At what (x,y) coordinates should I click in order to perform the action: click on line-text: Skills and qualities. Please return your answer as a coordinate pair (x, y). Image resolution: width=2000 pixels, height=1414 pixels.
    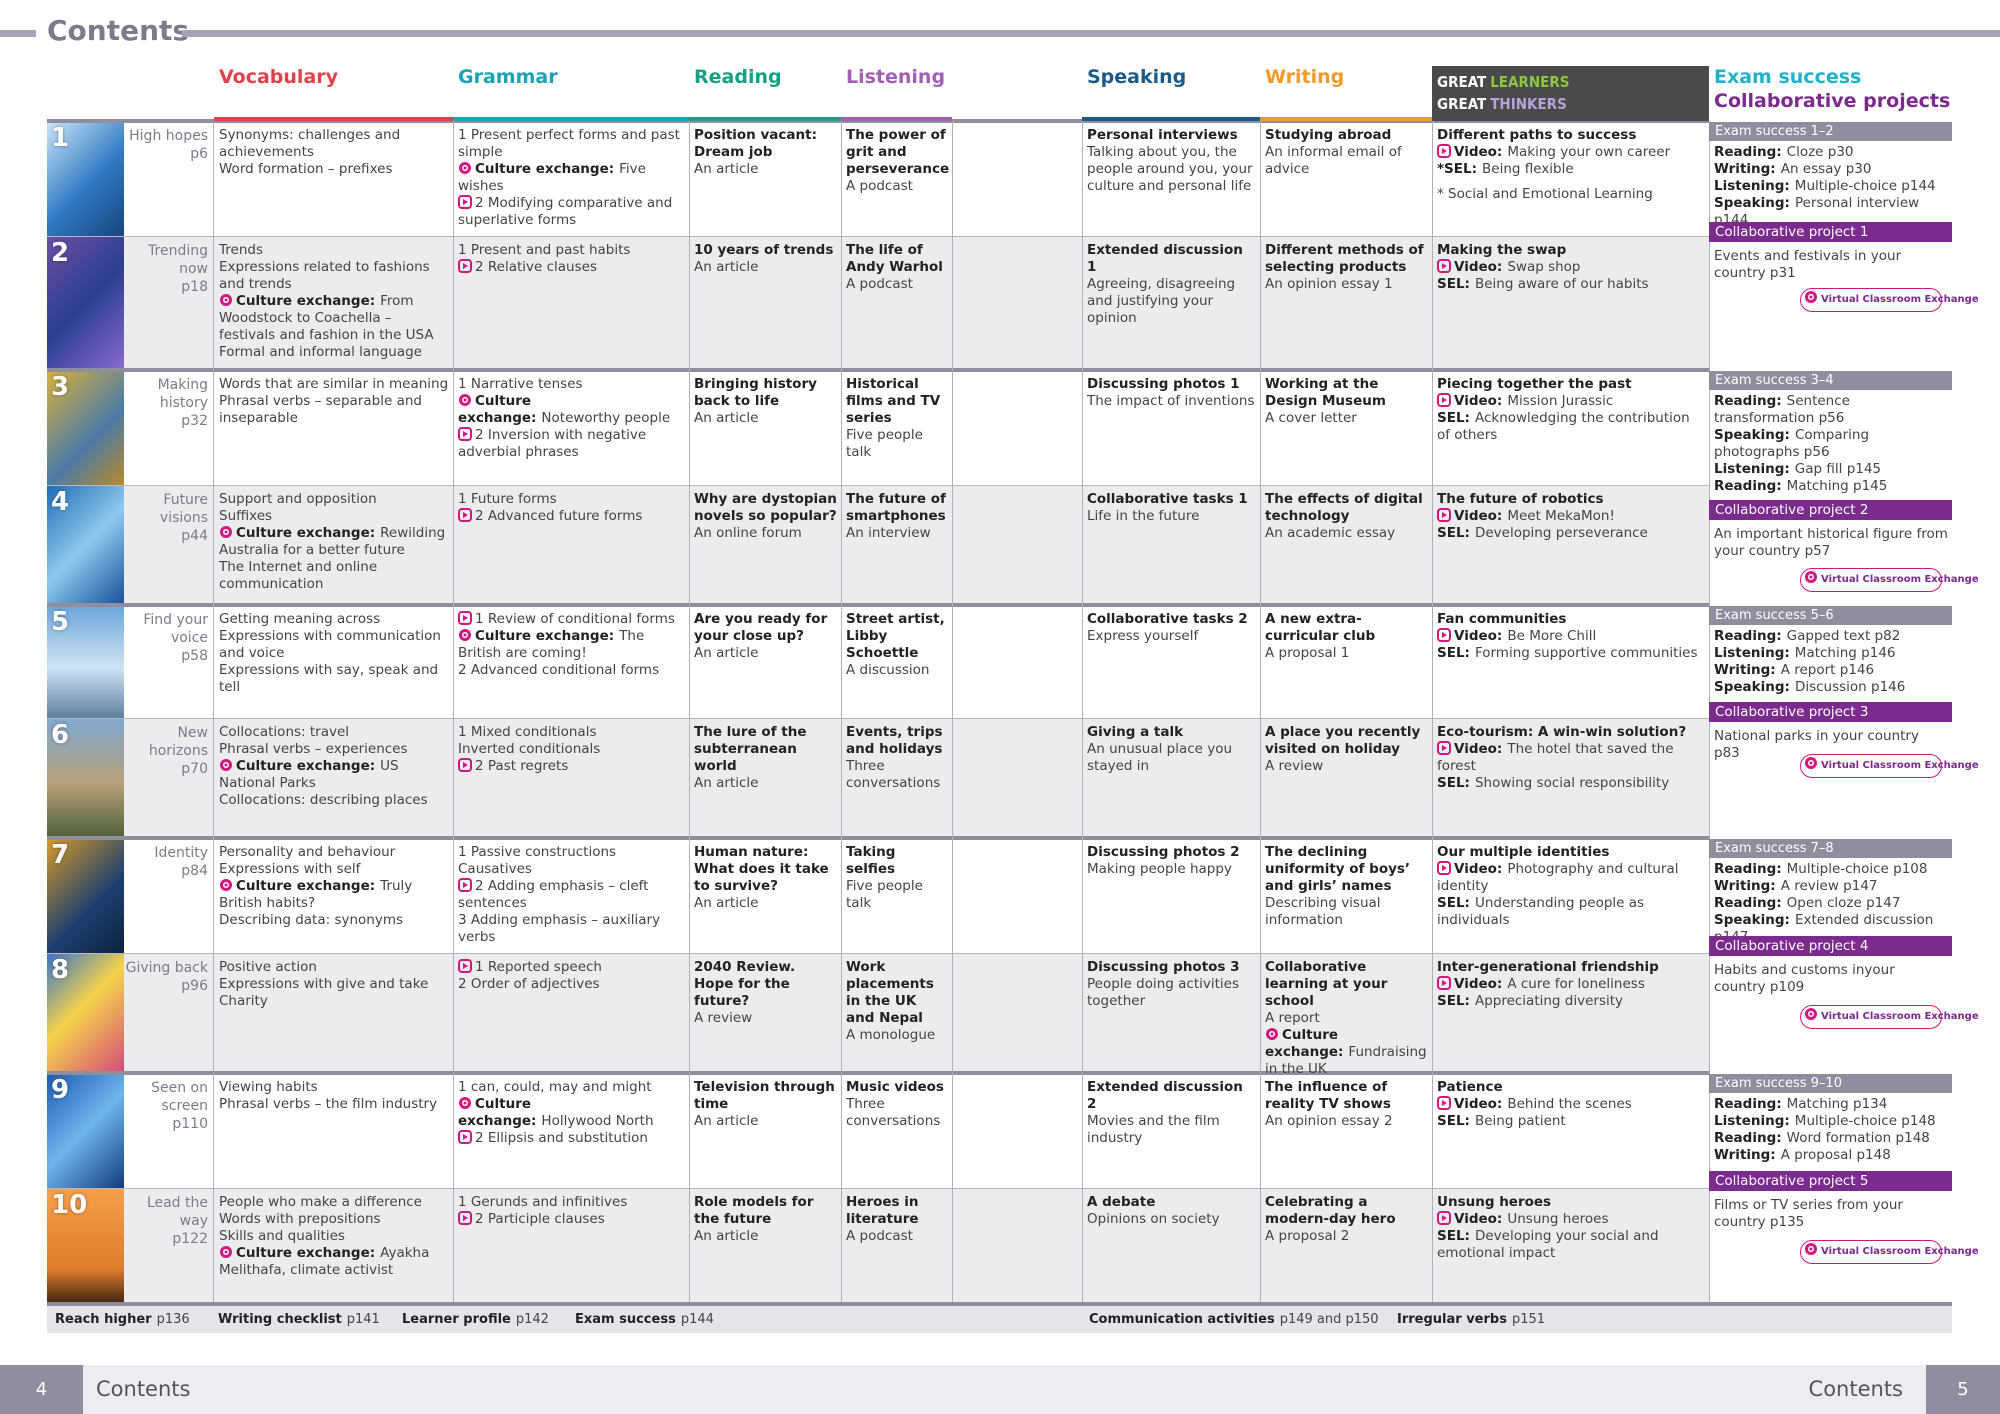
    Looking at the image, I should click on (282, 1236).